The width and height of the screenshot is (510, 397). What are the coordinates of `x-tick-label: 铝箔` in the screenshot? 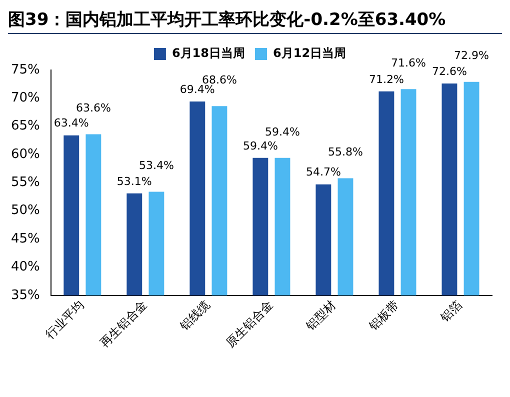 It's located at (451, 312).